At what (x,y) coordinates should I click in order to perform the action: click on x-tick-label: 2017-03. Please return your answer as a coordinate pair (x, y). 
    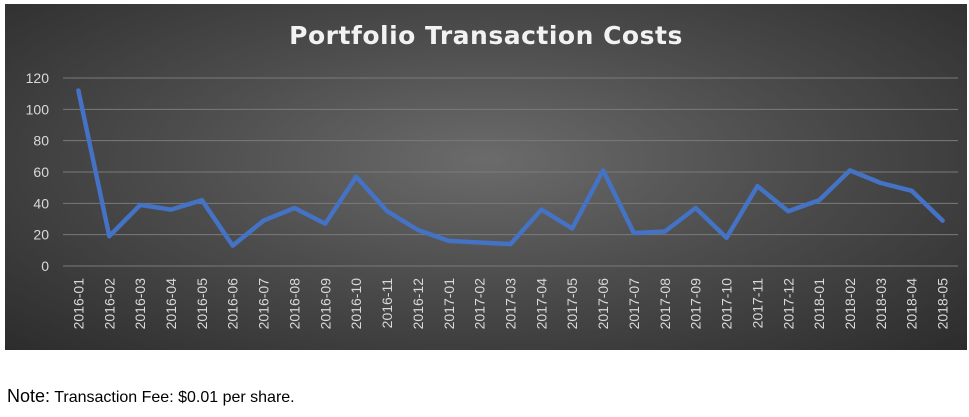
    Looking at the image, I should click on (511, 304).